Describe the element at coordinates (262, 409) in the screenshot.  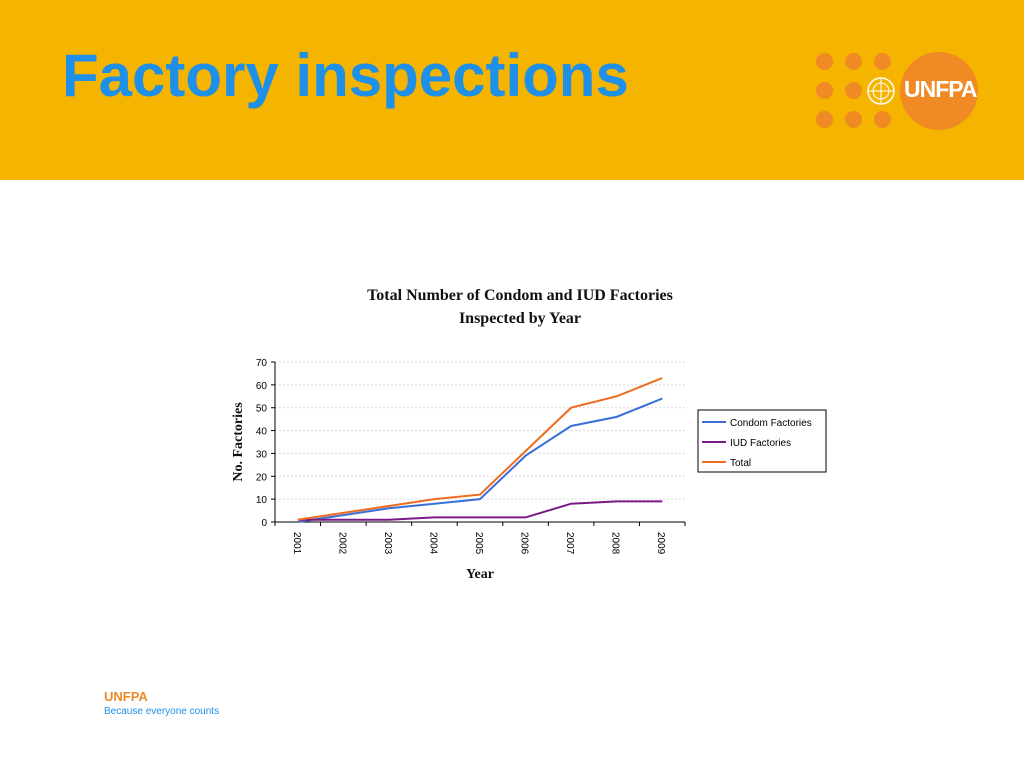
I see `y-tick-label: 50` at that location.